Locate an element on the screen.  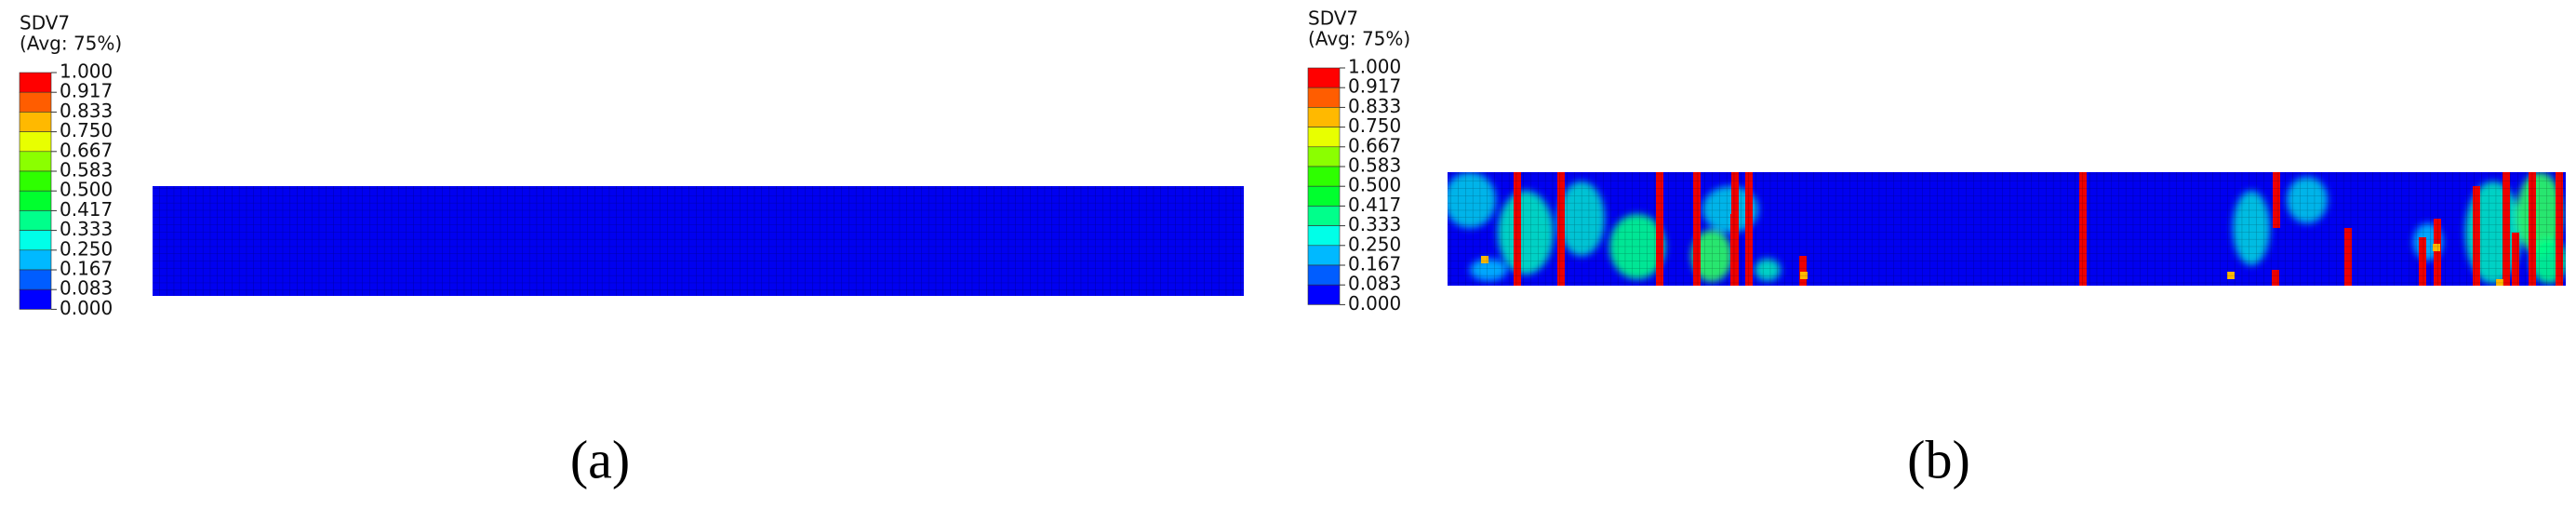
mesh-b is located at coordinates (2007, 229).